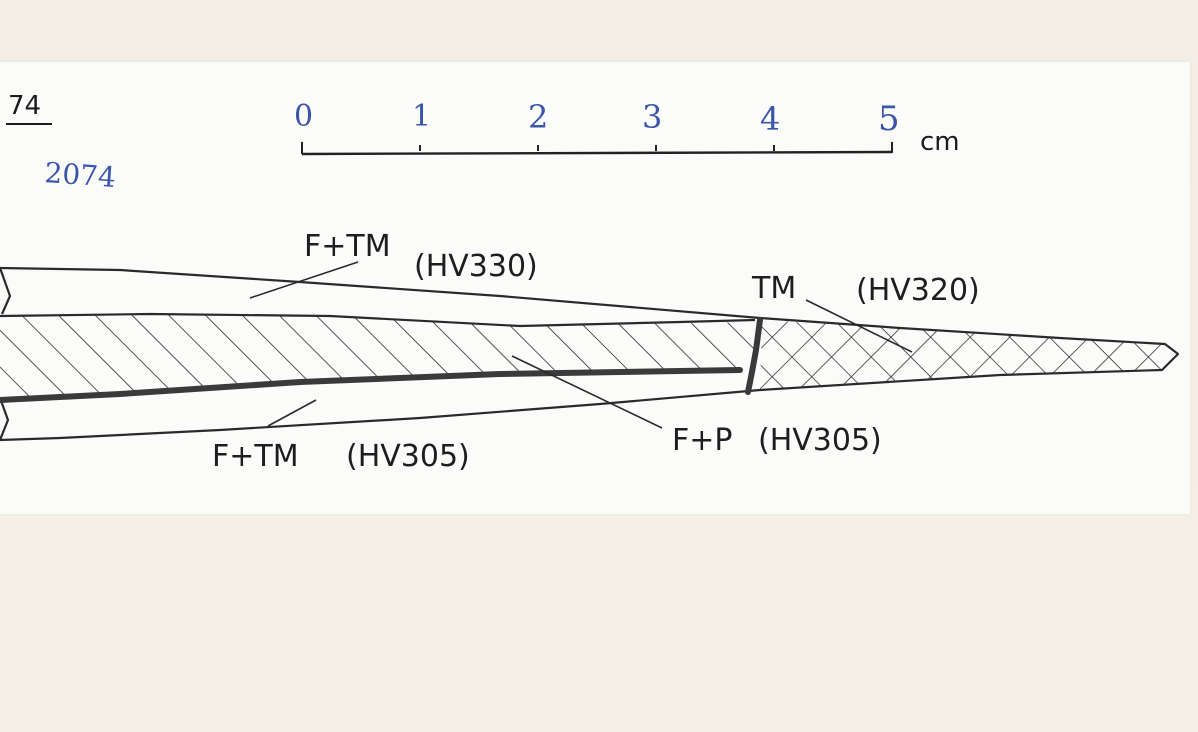 This screenshot has width=1198, height=732. I want to click on core-tip-boundary, so click(754, 356).